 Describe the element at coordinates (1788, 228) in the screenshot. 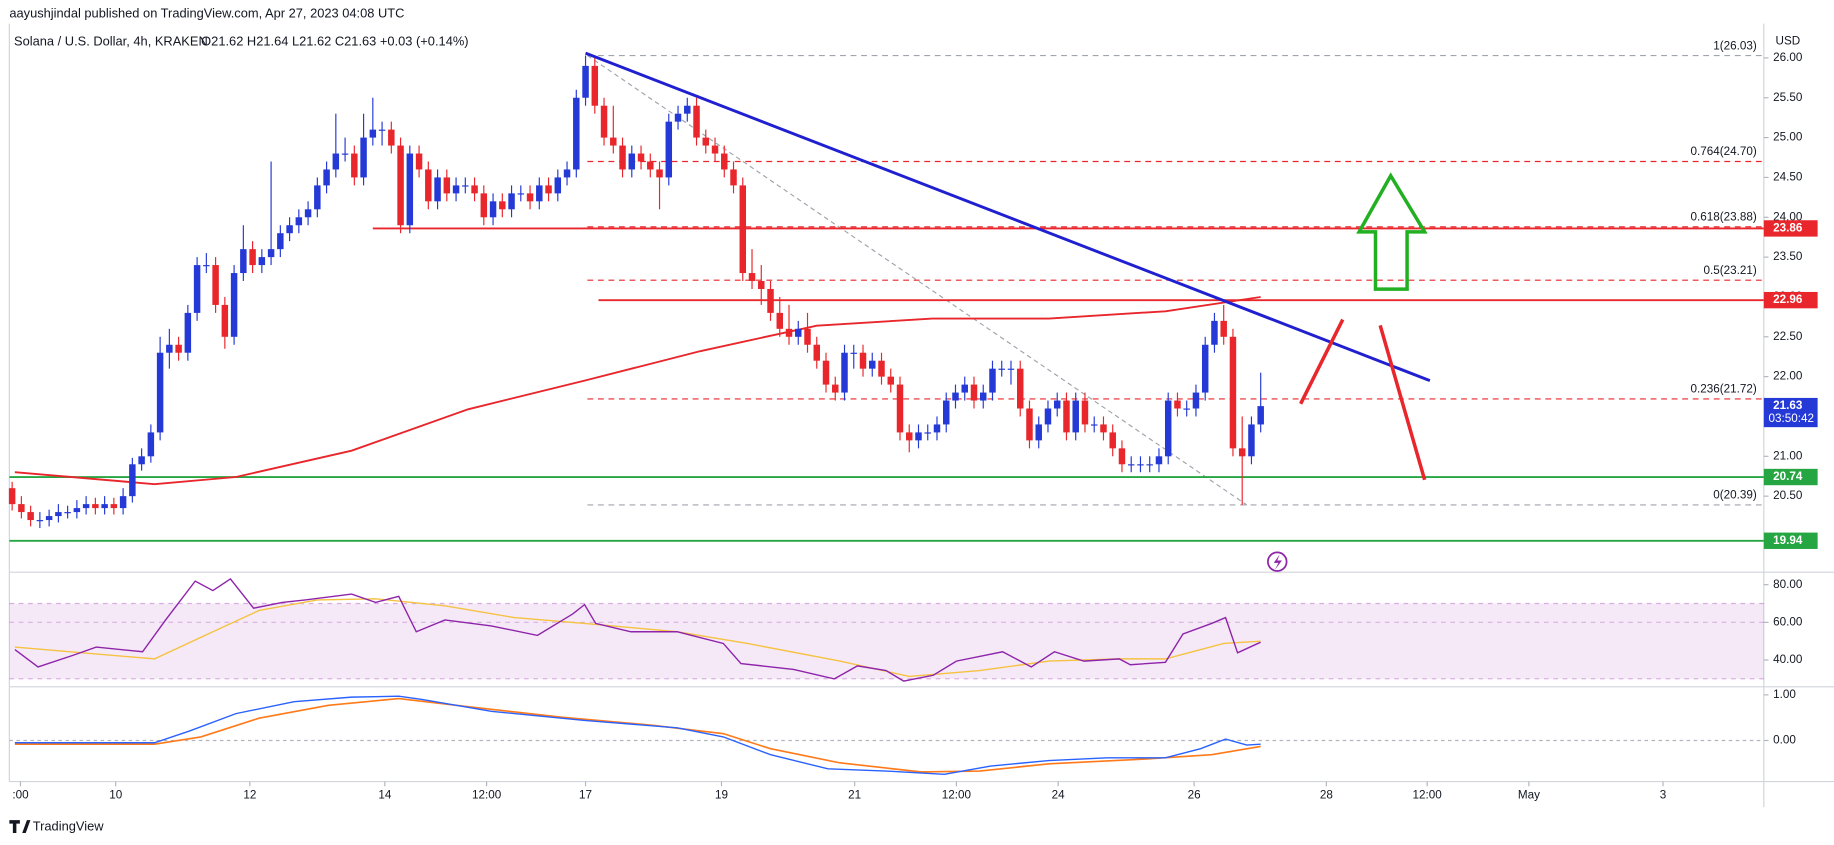

I see `level-price-label: 23.86` at that location.